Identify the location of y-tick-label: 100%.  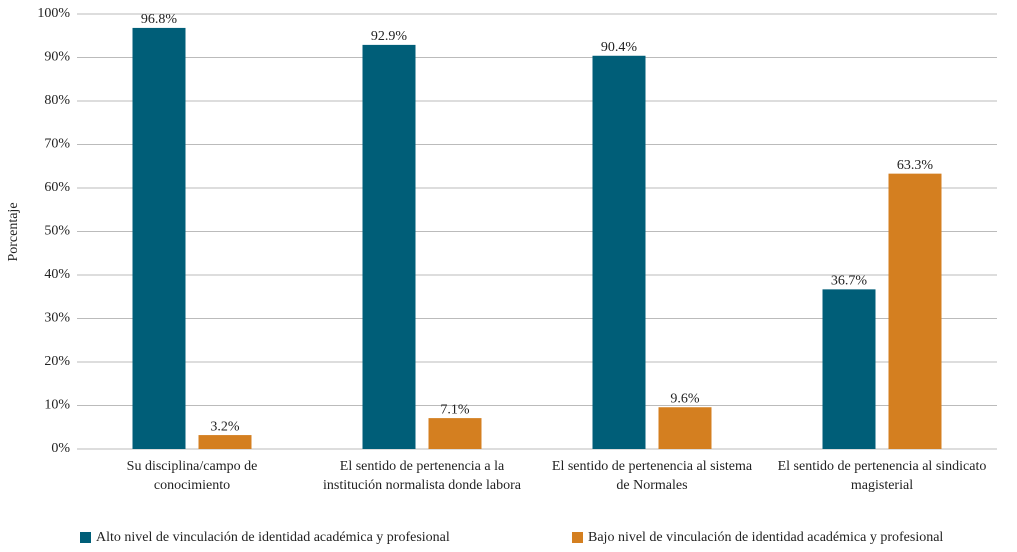
(53, 13).